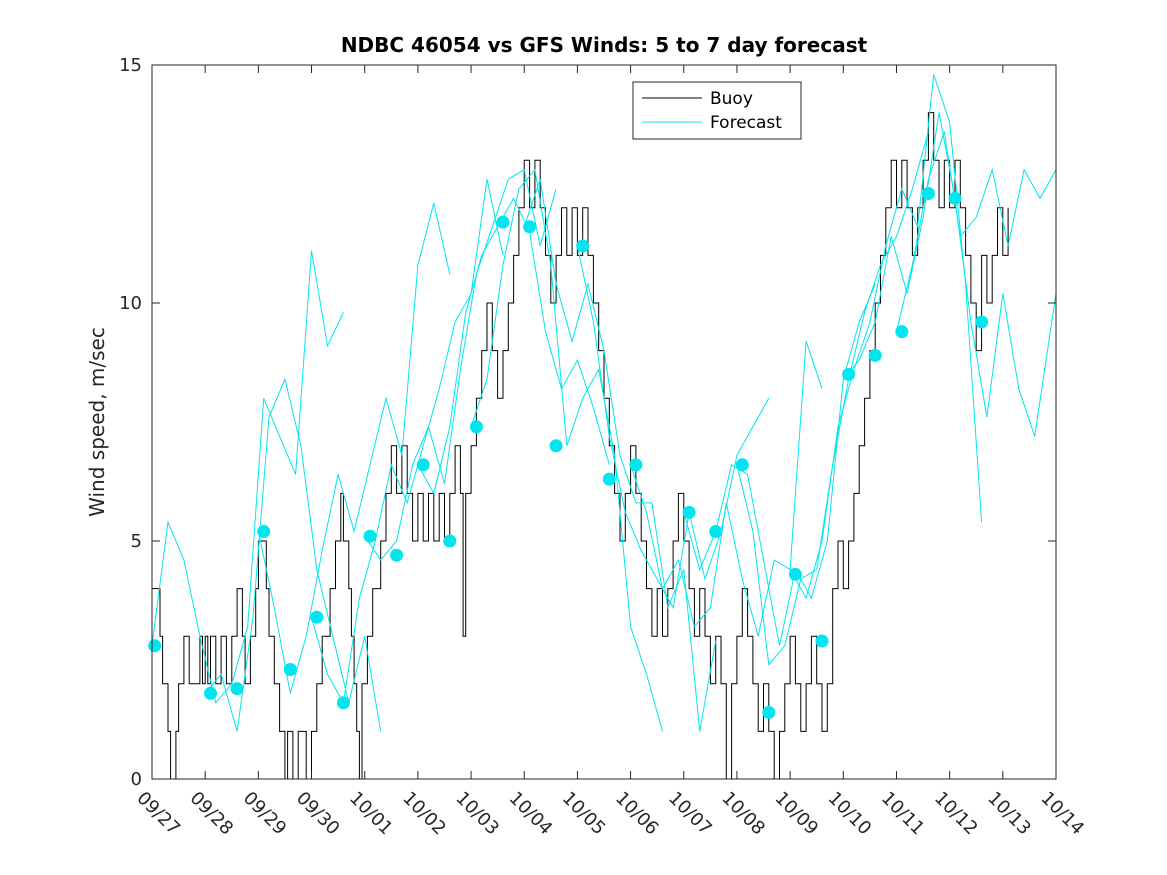  Describe the element at coordinates (136, 779) in the screenshot. I see `y-tick-label-0: 0` at that location.